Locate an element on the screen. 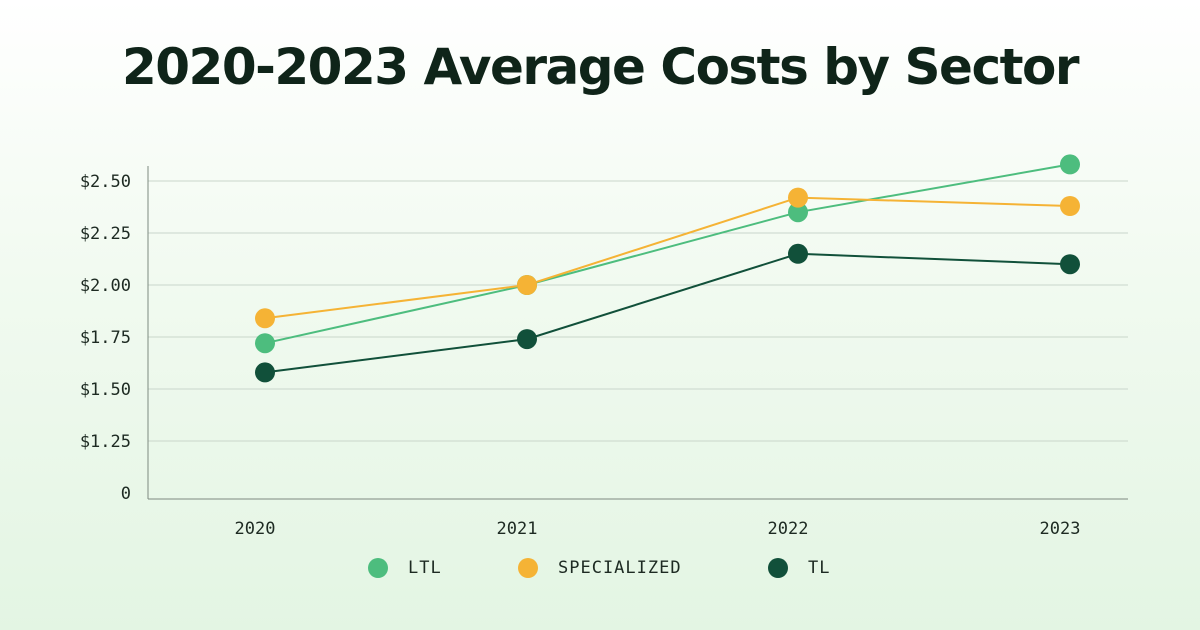 Image resolution: width=1200 pixels, height=630 pixels. y-tick-label: $2.00 is located at coordinates (105, 286).